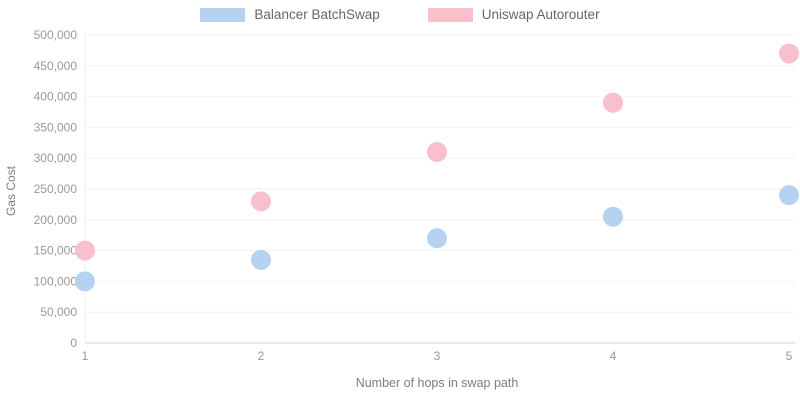 The image size is (800, 400). What do you see at coordinates (613, 356) in the screenshot?
I see `x-tick-label: 4` at bounding box center [613, 356].